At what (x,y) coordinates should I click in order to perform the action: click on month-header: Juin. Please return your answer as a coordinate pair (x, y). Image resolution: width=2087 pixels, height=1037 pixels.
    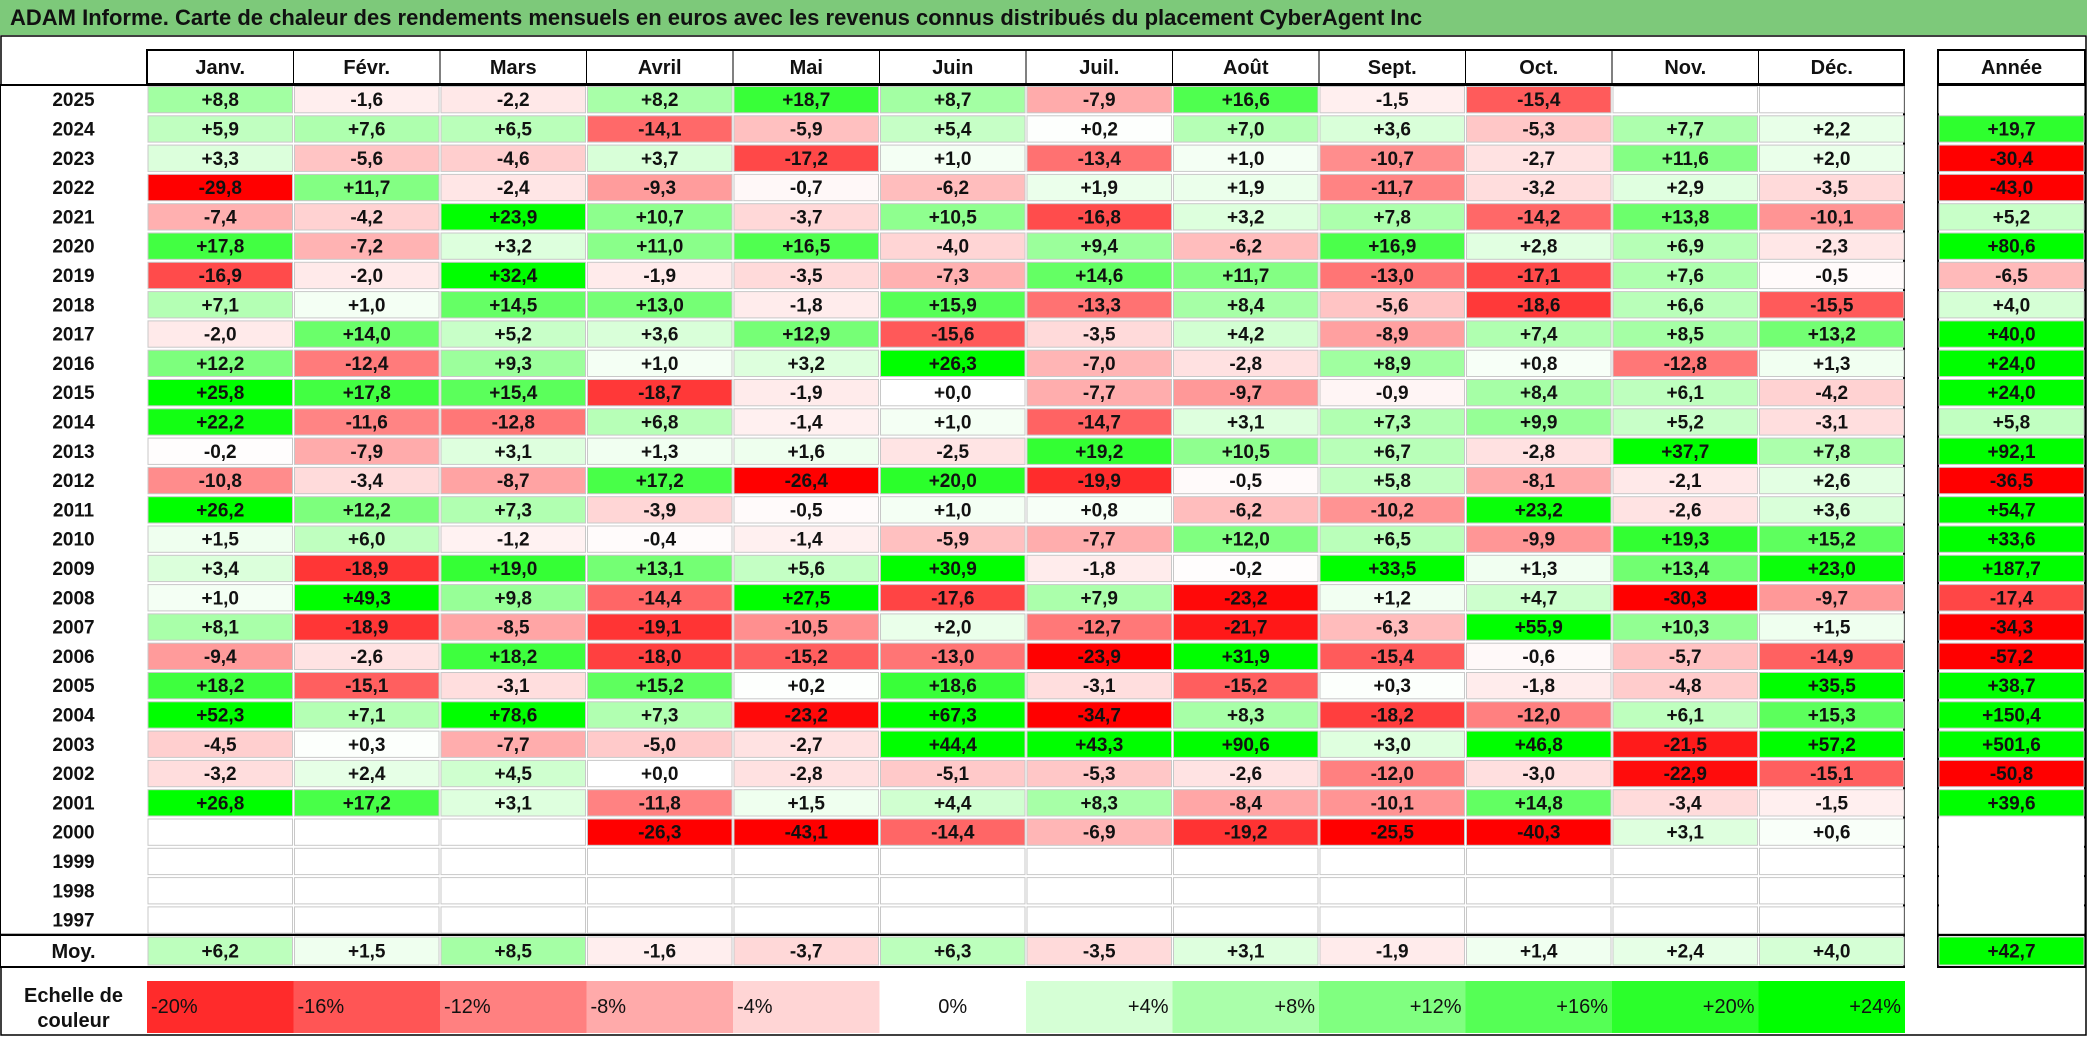
    Looking at the image, I should click on (952, 68).